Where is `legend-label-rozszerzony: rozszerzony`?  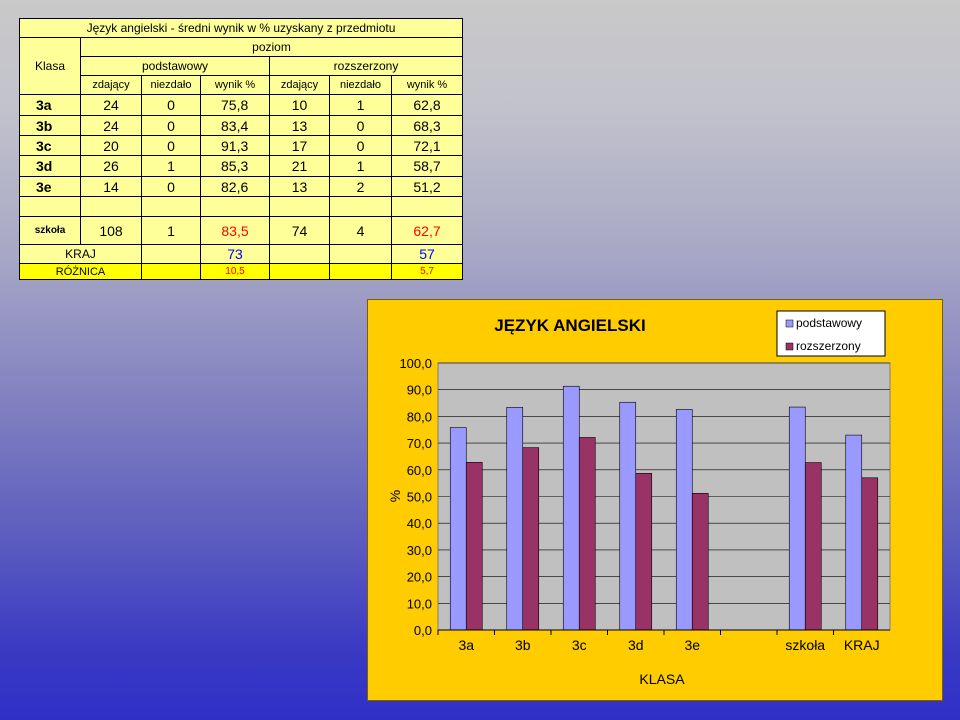
legend-label-rozszerzony: rozszerzony is located at coordinates (828, 346).